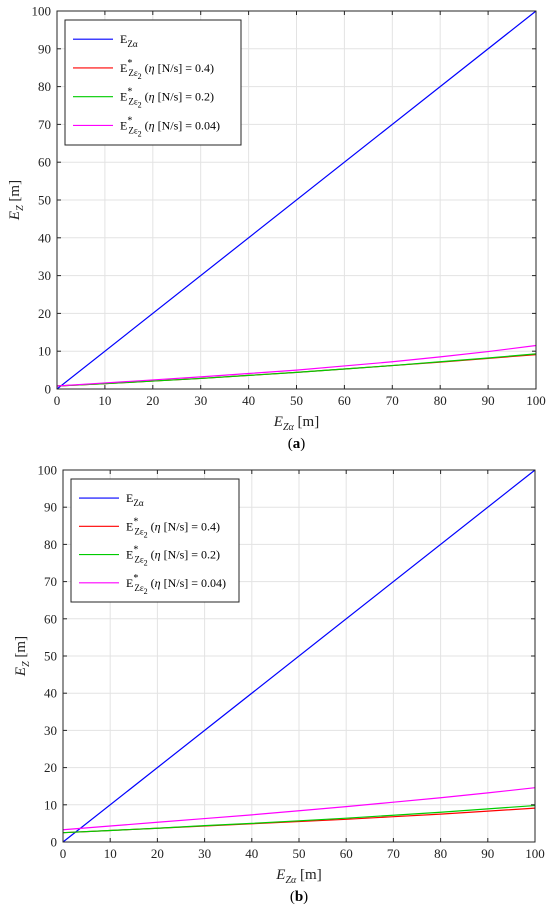 This screenshot has height=911, width=550. Describe the element at coordinates (299, 897) in the screenshot. I see `panel-caption: (b)` at that location.